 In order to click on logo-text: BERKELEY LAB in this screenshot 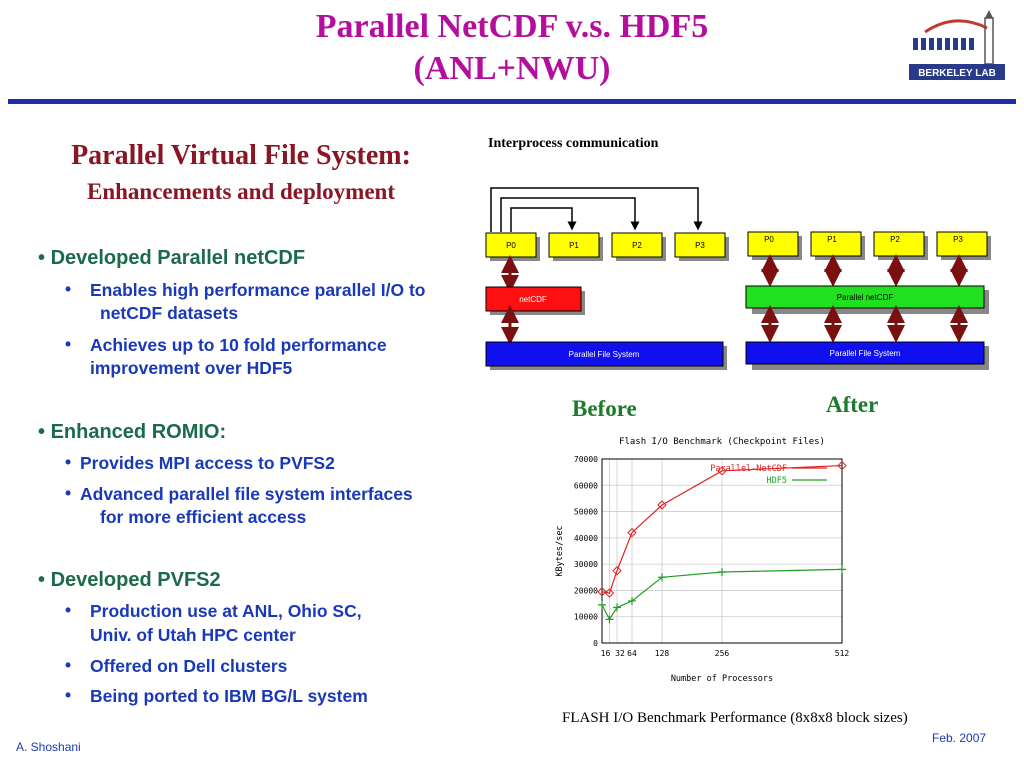, I will do `click(957, 73)`.